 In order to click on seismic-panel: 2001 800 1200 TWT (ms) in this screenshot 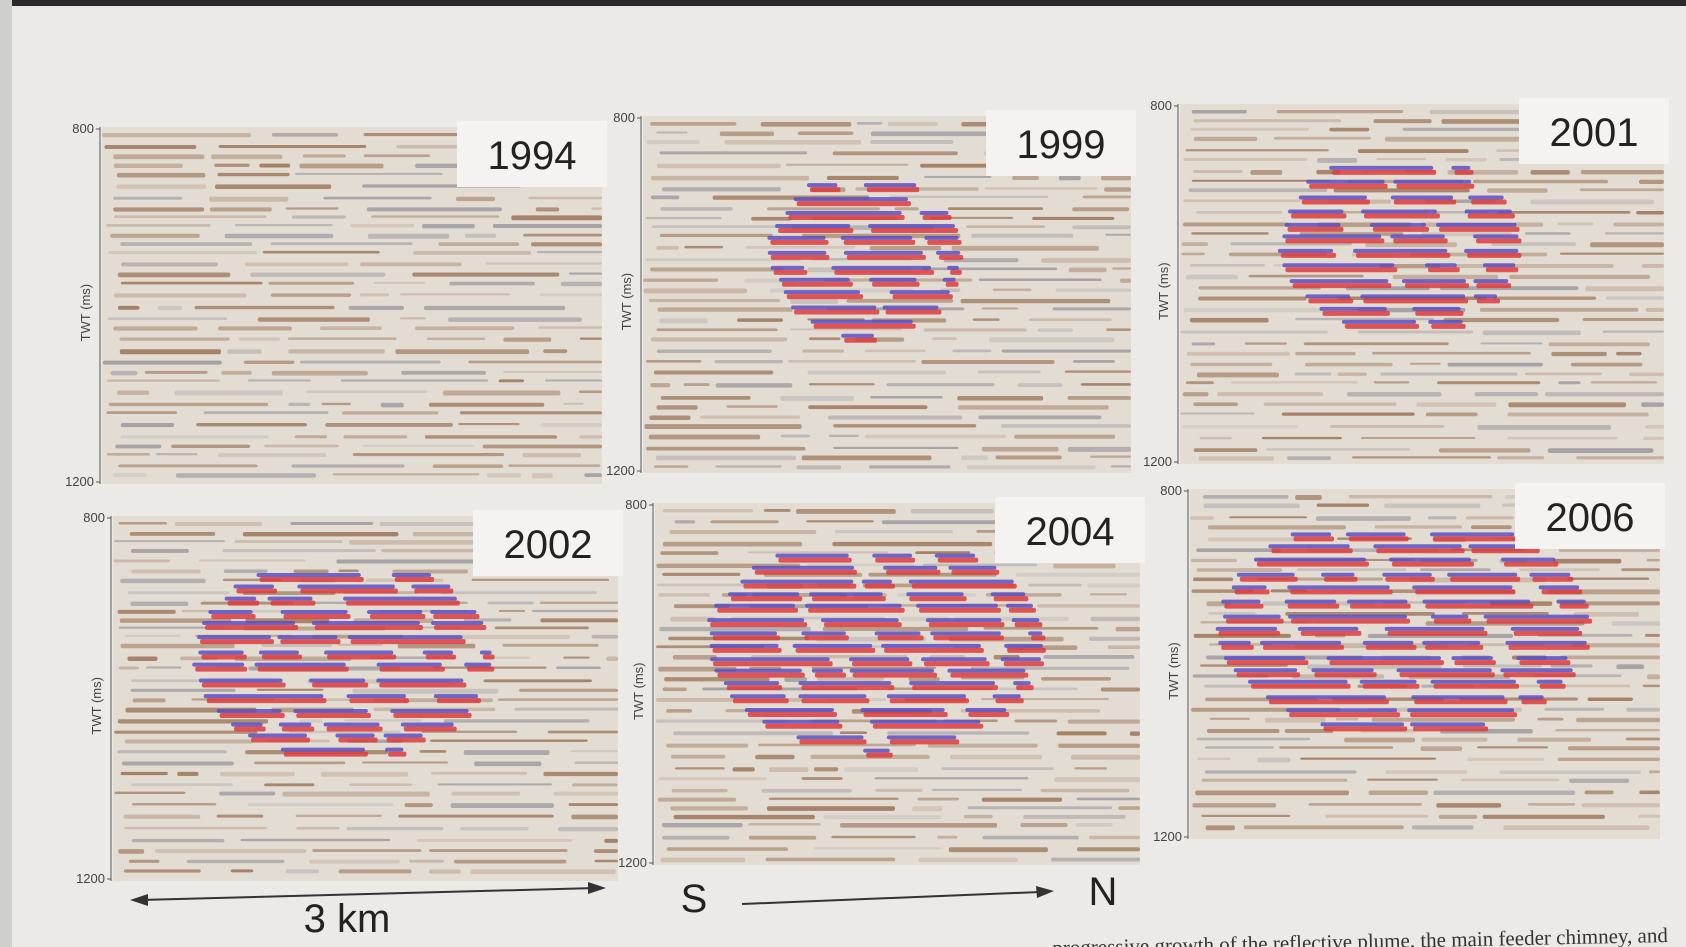, I will do `click(1406, 283)`.